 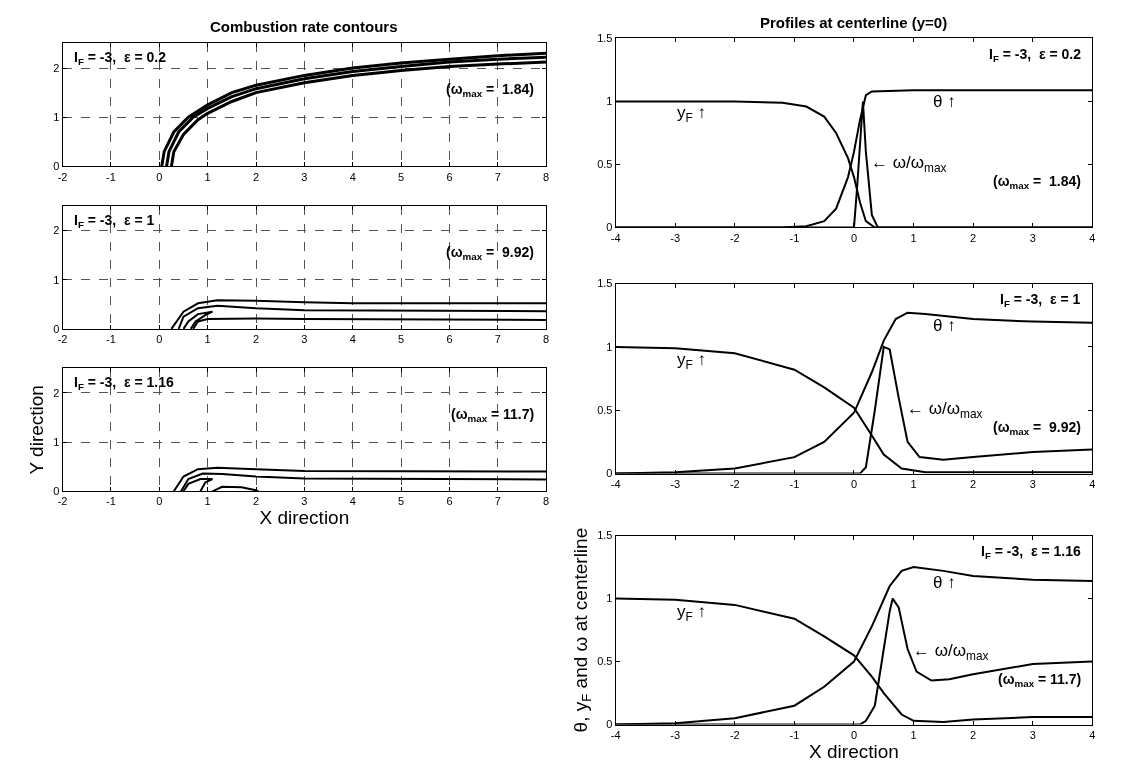 I want to click on annotation: (ω$_{max}$ = 9.92), so click(x=490, y=253).